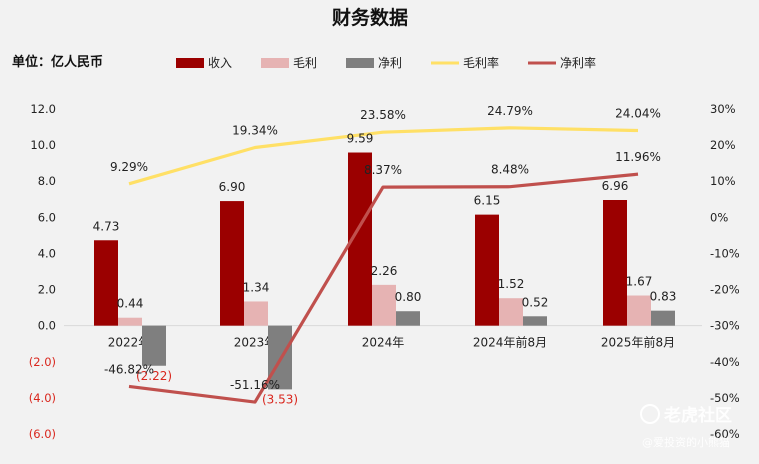  What do you see at coordinates (383, 156) in the screenshot?
I see `line-毛利率` at bounding box center [383, 156].